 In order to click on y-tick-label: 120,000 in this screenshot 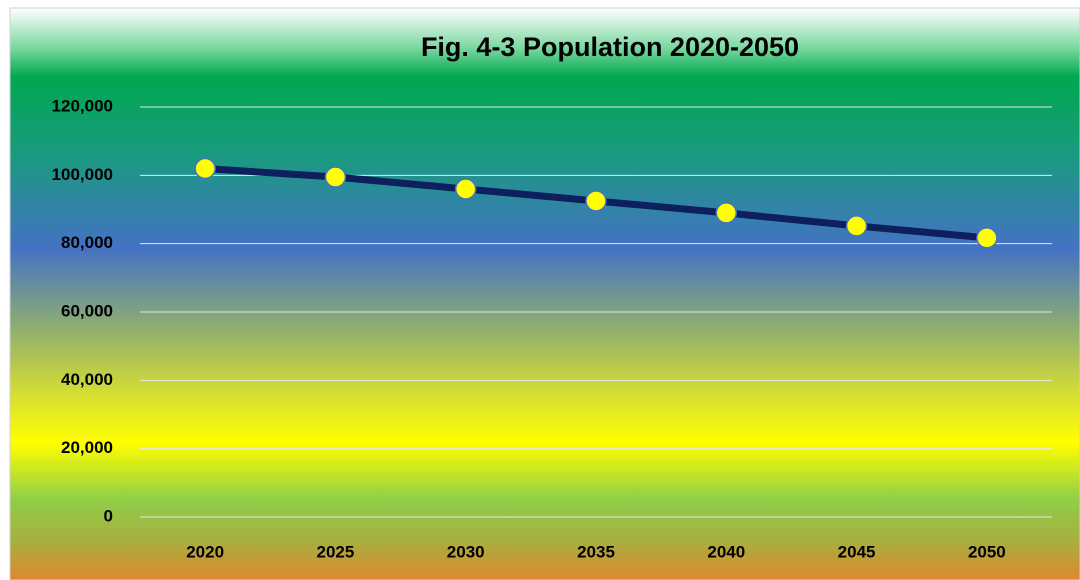, I will do `click(82, 105)`.